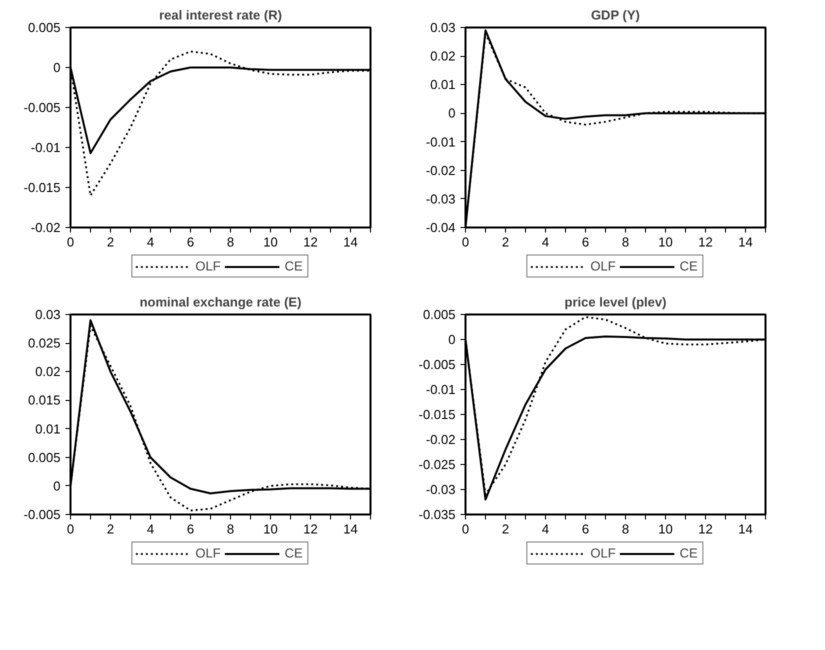  I want to click on y-tick-label: 0.025, so click(44, 343).